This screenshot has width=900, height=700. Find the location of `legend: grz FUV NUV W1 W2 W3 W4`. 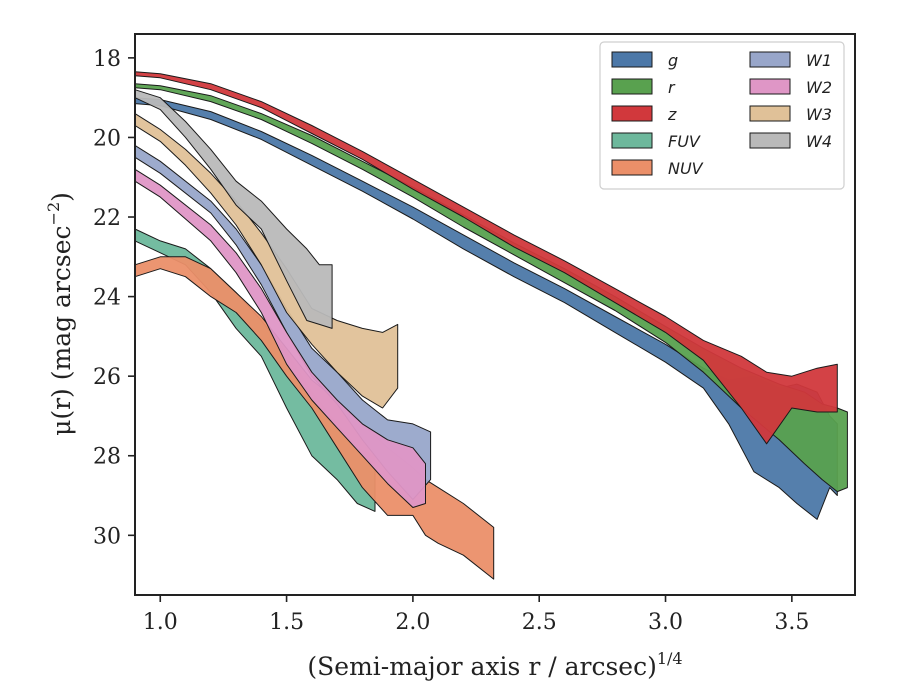

legend: grz FUV NUV W1 W2 W3 W4 is located at coordinates (722, 115).